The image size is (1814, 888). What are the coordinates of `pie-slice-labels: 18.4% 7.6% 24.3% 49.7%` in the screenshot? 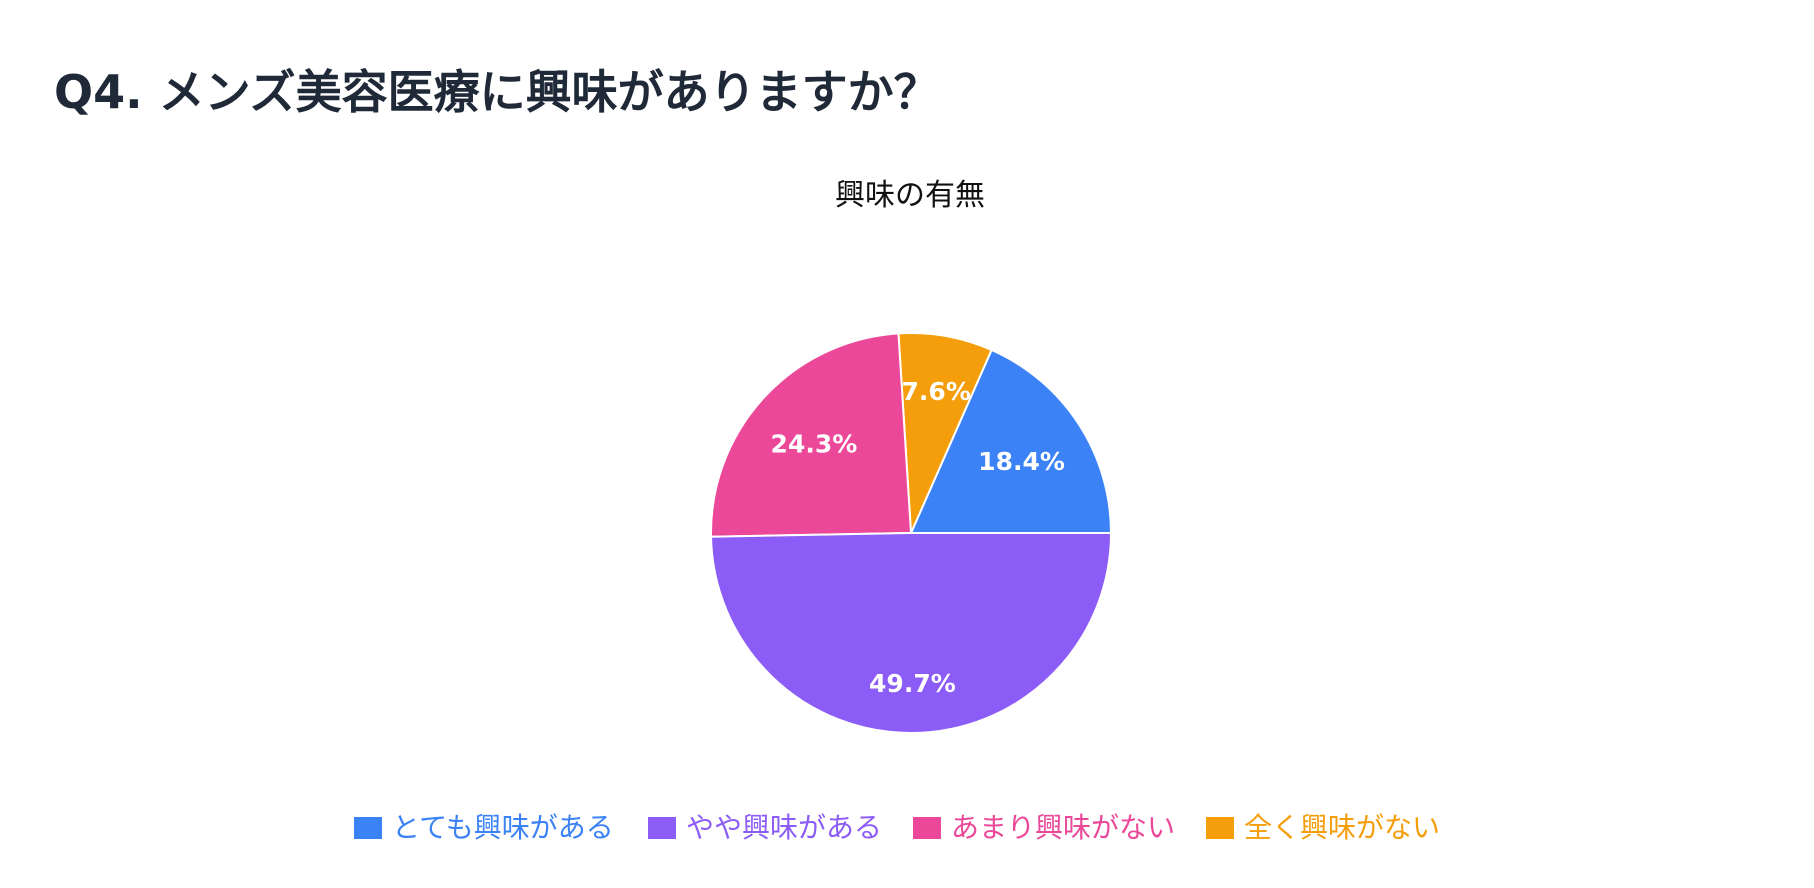 It's located at (918, 537).